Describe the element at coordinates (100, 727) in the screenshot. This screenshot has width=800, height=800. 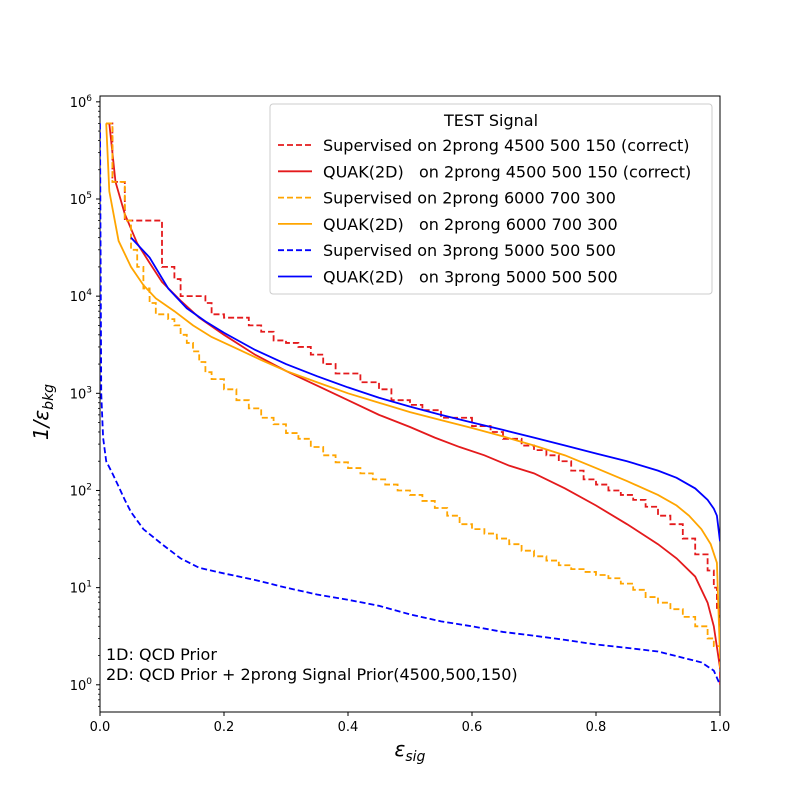
I see `x-tick-label: 0.0` at that location.